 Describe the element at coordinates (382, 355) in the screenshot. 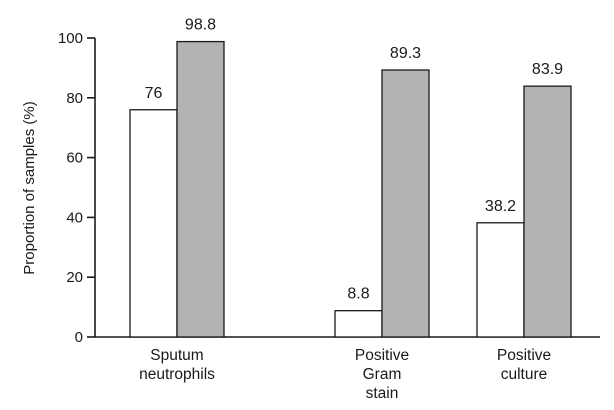

I see `category-label-2-line-1: Positive` at that location.